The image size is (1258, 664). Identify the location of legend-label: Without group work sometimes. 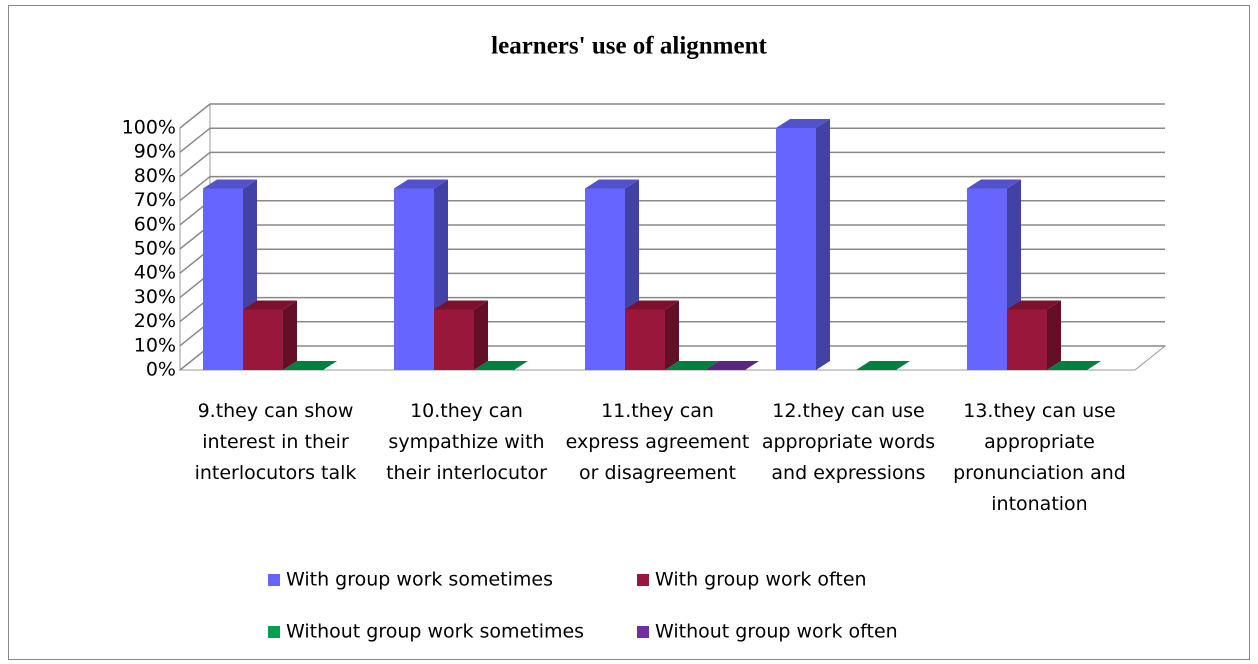
(435, 632).